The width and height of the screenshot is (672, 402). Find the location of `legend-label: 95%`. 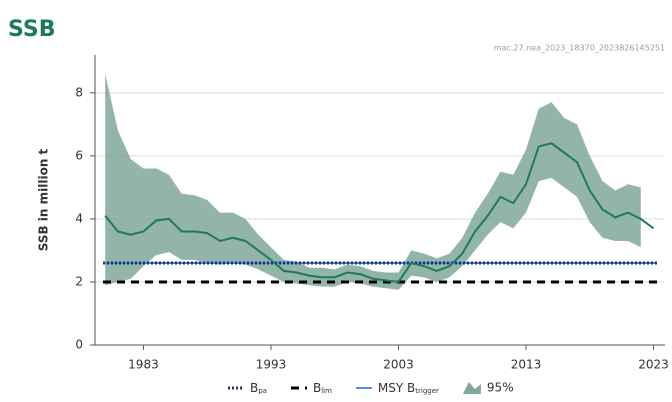

legend-label: 95% is located at coordinates (500, 388).